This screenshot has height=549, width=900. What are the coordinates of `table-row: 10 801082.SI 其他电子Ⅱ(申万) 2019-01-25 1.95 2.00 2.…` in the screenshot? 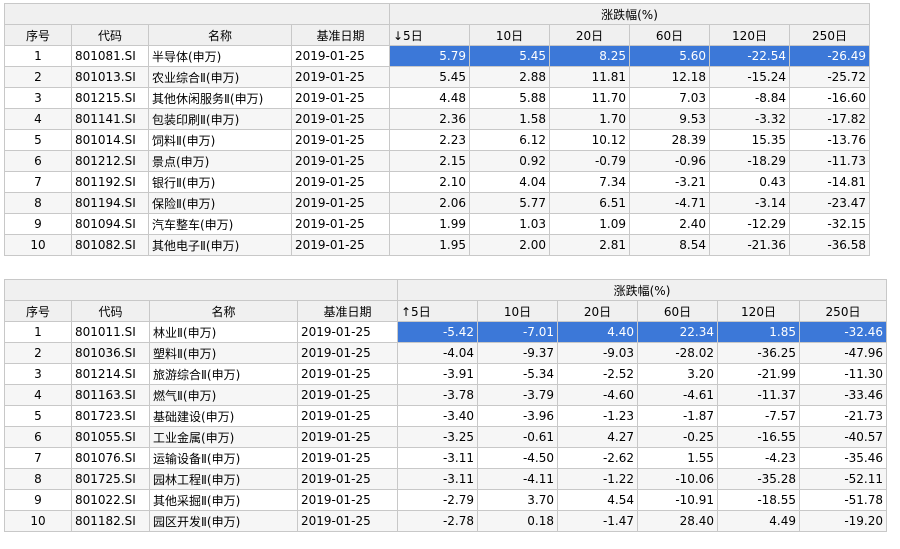 It's located at (437, 245).